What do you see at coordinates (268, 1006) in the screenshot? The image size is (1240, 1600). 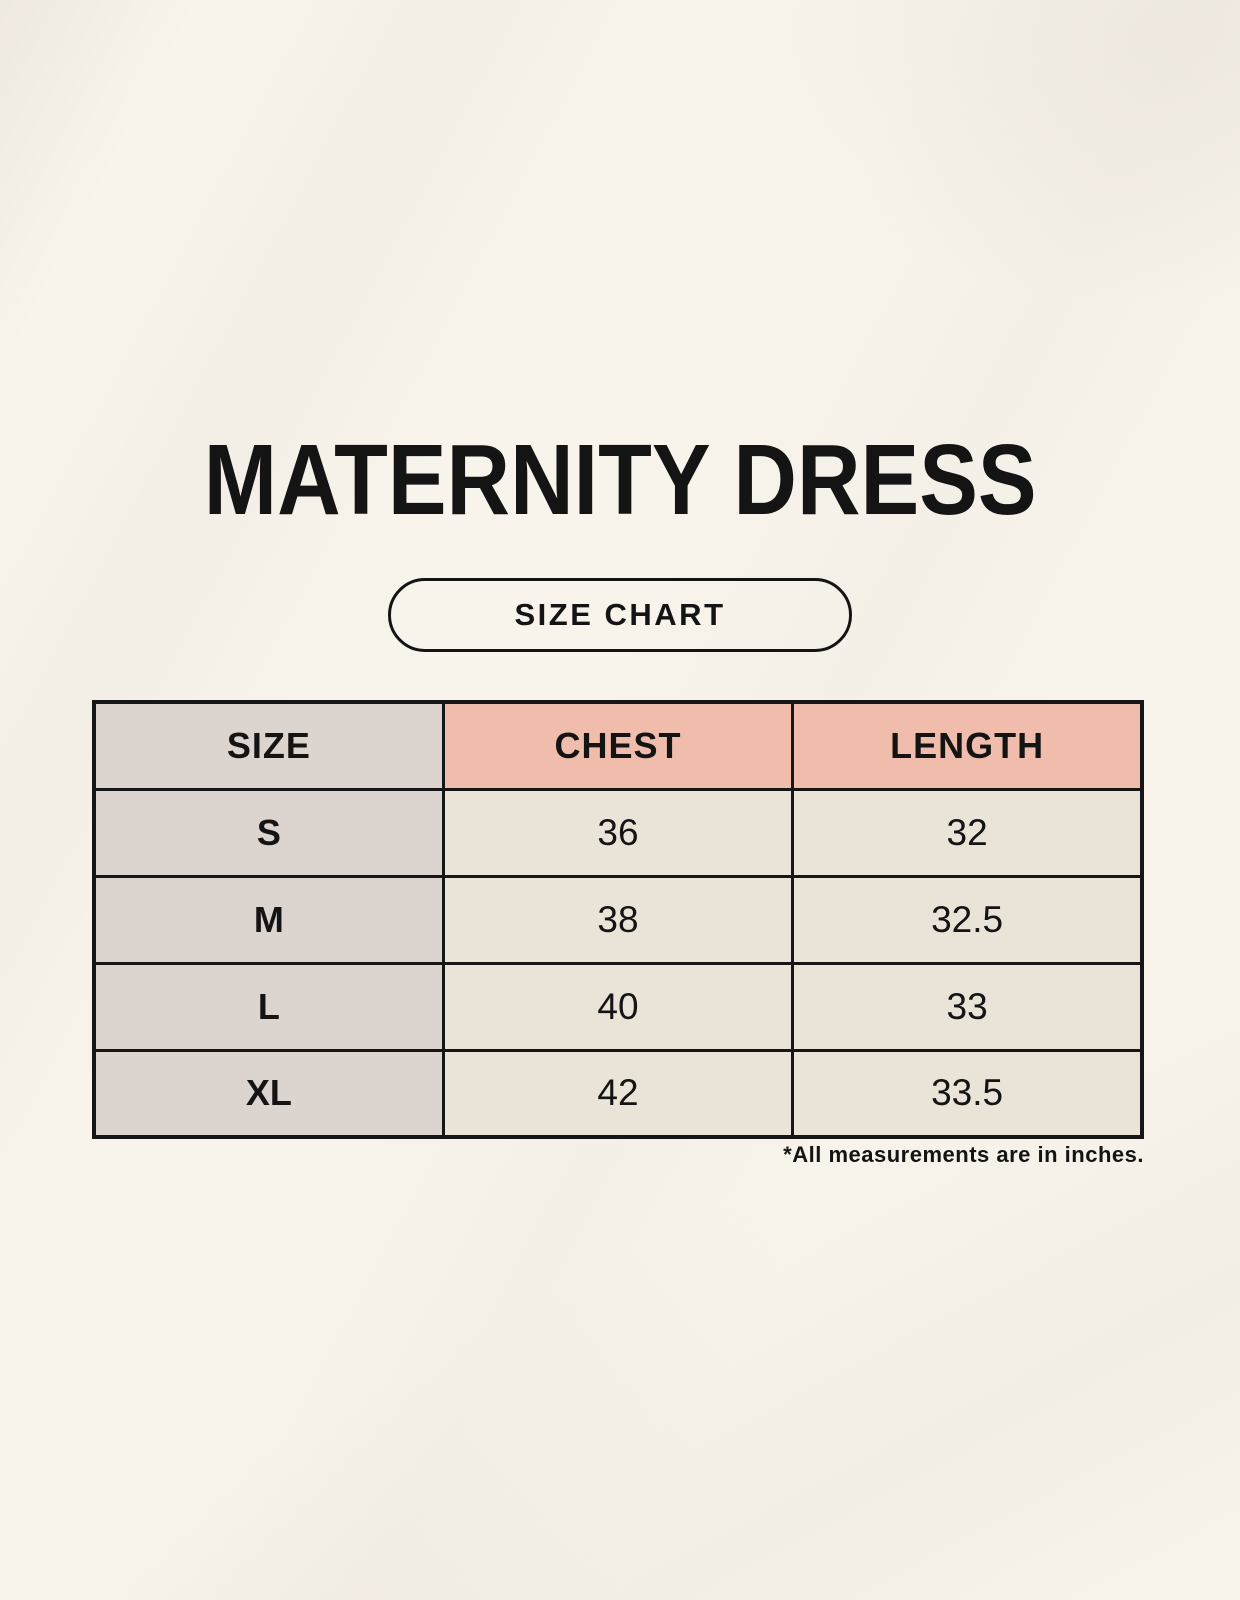 I see `size-label-l: L` at bounding box center [268, 1006].